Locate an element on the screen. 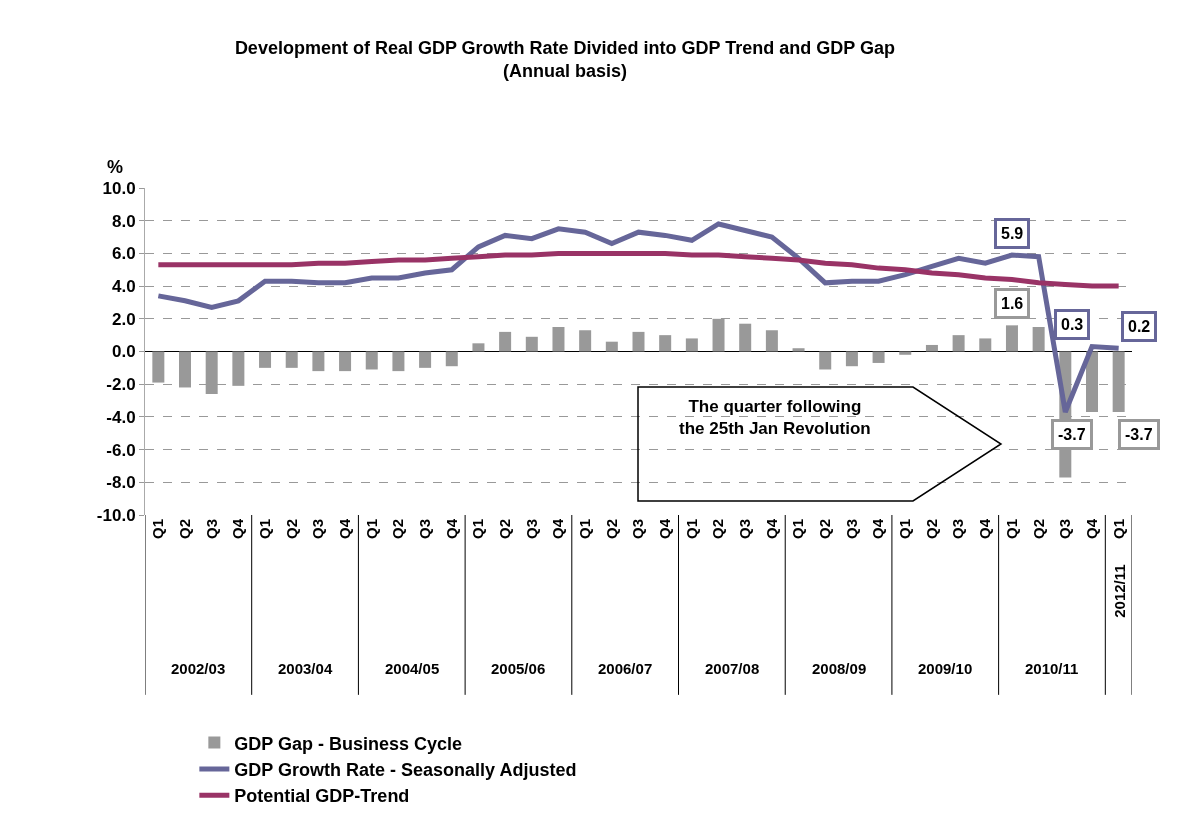 Image resolution: width=1202 pixels, height=826 pixels. y-axis-title: % is located at coordinates (115, 167).